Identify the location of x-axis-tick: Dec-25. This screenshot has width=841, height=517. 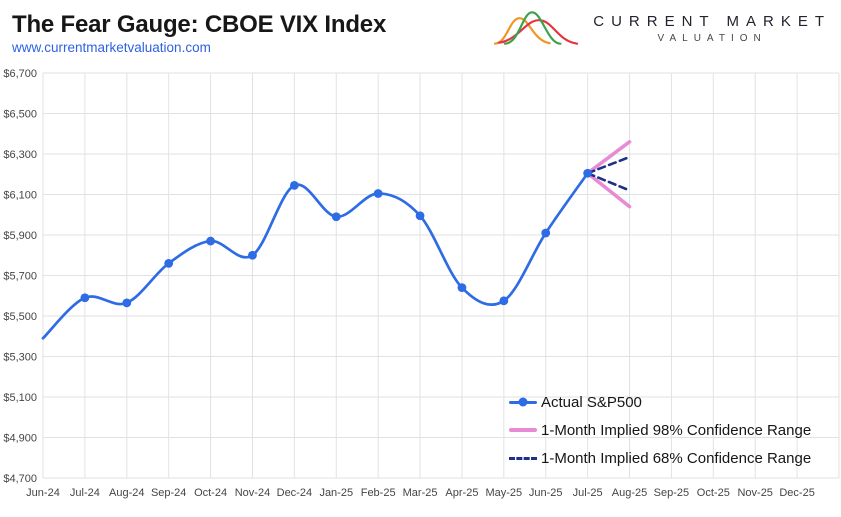
(796, 493).